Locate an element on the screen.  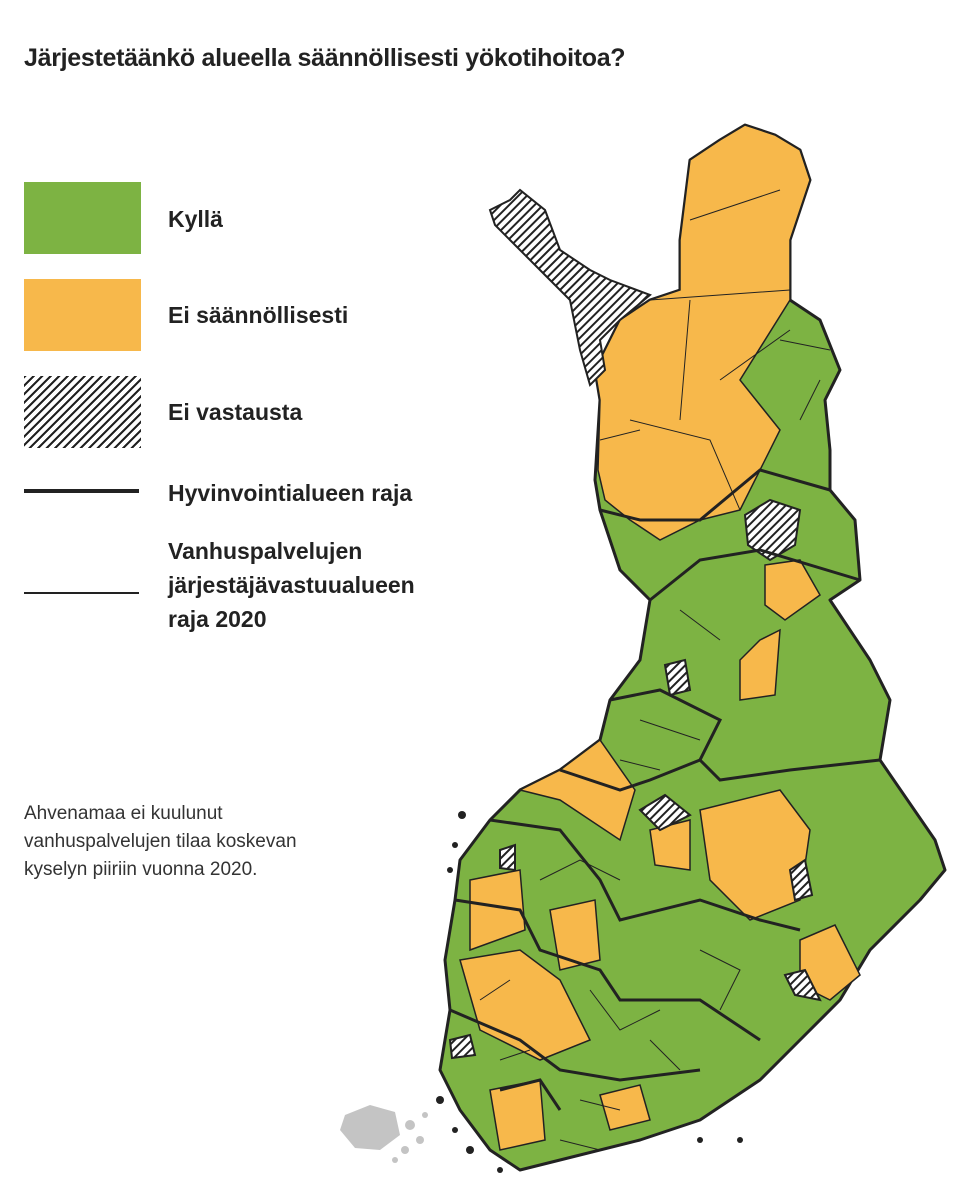
region-no-answer-west is located at coordinates (507, 857).